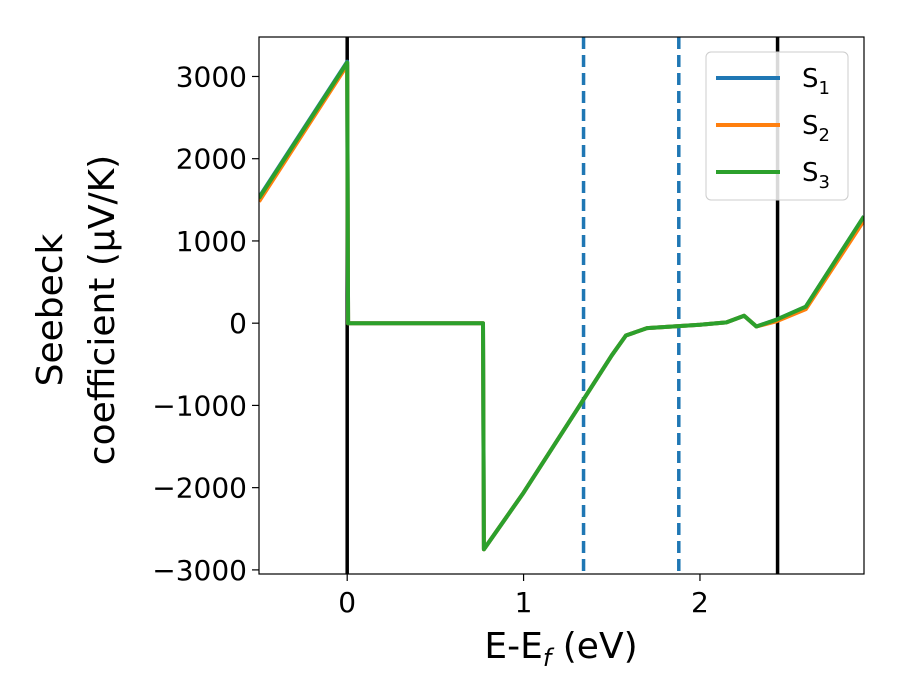 The image size is (900, 700). Describe the element at coordinates (211, 159) in the screenshot. I see `y-tick-label-5: 2000` at that location.